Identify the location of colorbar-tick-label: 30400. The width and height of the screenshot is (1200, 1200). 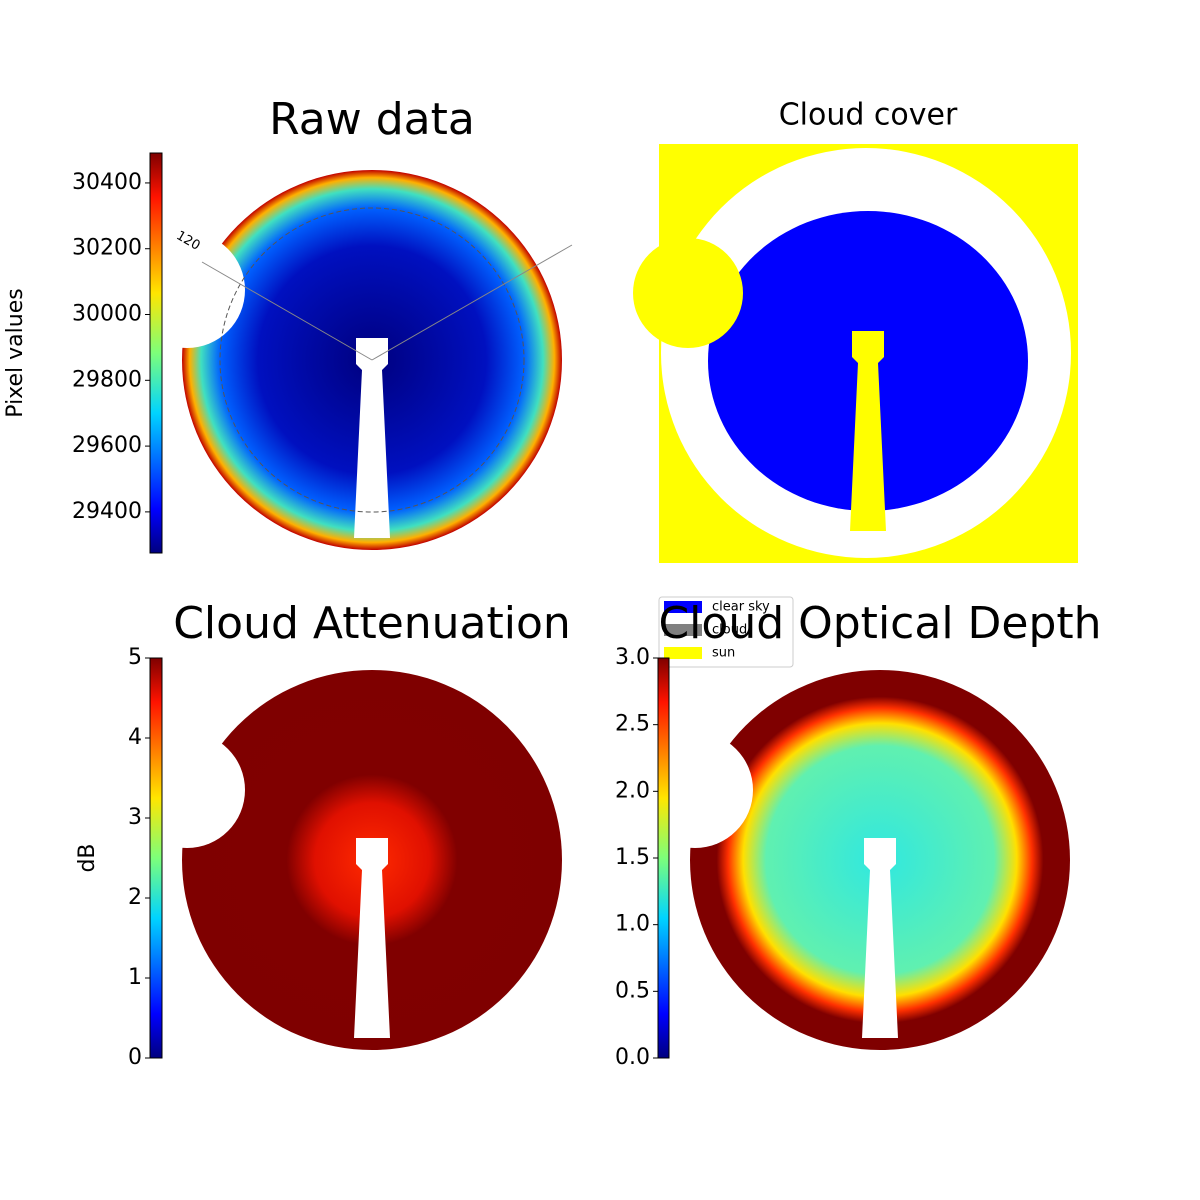
(107, 182).